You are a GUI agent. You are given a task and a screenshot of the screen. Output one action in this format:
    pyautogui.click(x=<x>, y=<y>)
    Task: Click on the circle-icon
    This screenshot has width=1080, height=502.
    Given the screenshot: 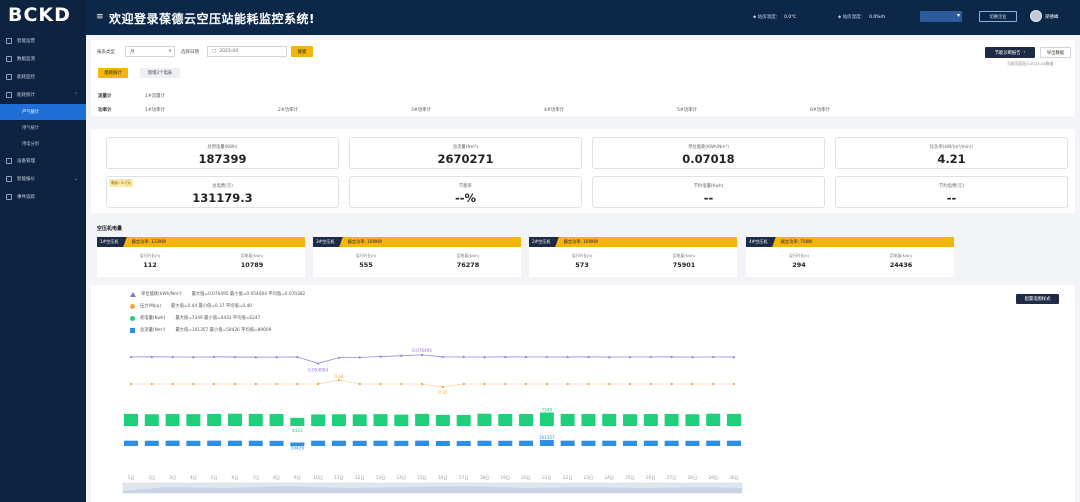 What is the action you would take?
    pyautogui.click(x=132, y=306)
    